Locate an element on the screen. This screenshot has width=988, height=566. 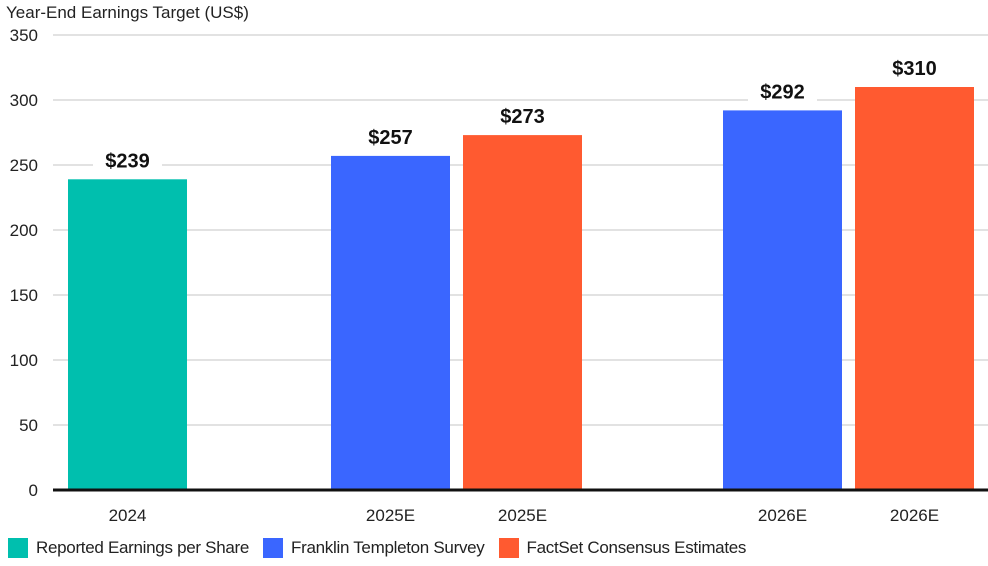
y-tick-label: 50 is located at coordinates (28, 425).